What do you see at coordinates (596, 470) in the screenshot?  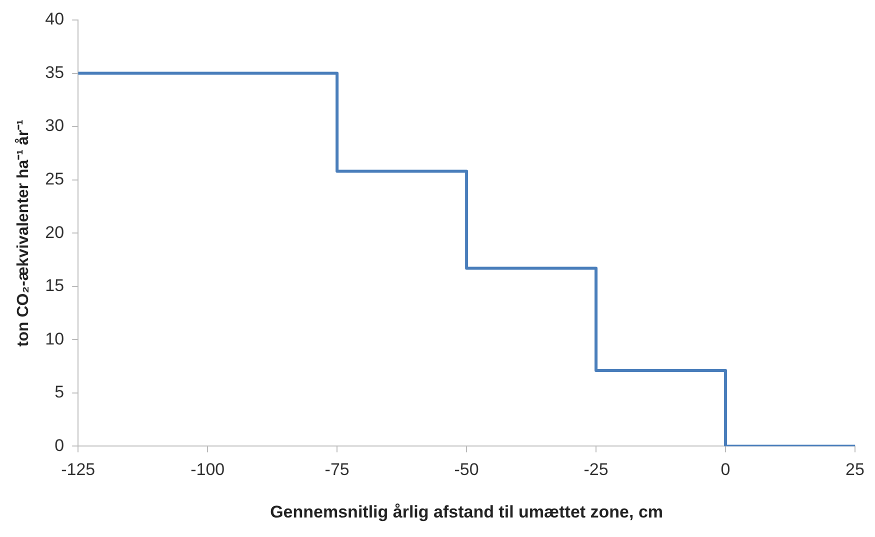 I see `x-tick-label: -25` at bounding box center [596, 470].